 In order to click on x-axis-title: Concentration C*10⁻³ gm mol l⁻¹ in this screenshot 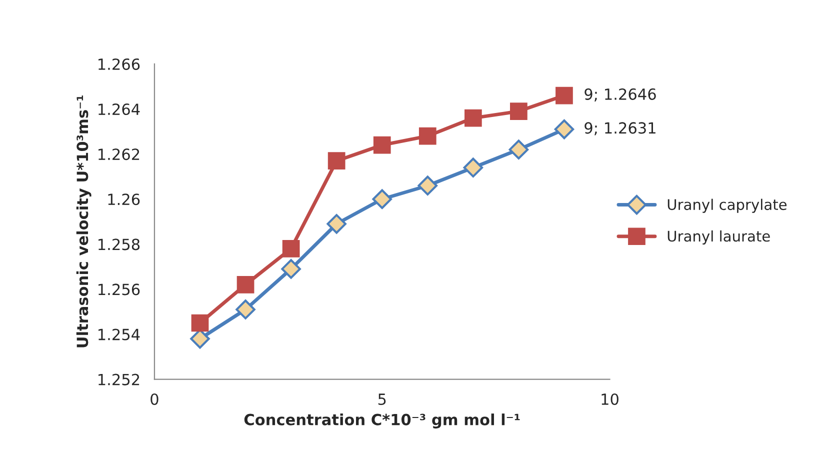, I will do `click(382, 421)`.